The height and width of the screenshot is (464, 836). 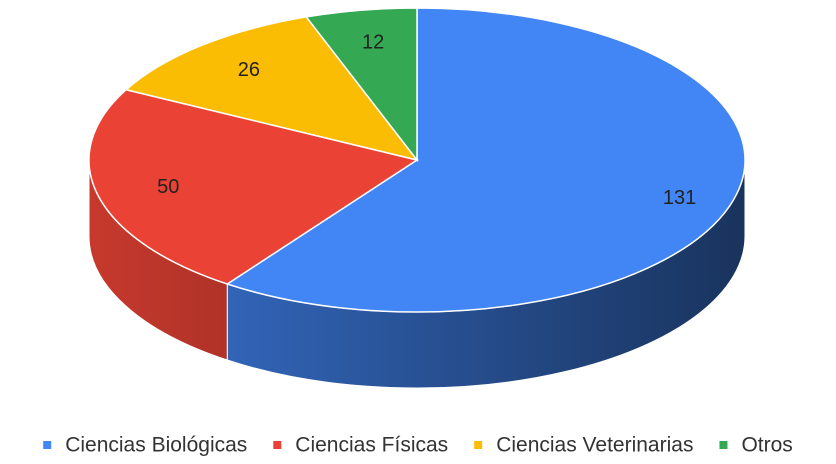 I want to click on legend-item: Ciencias Veterinarias, so click(x=583, y=445).